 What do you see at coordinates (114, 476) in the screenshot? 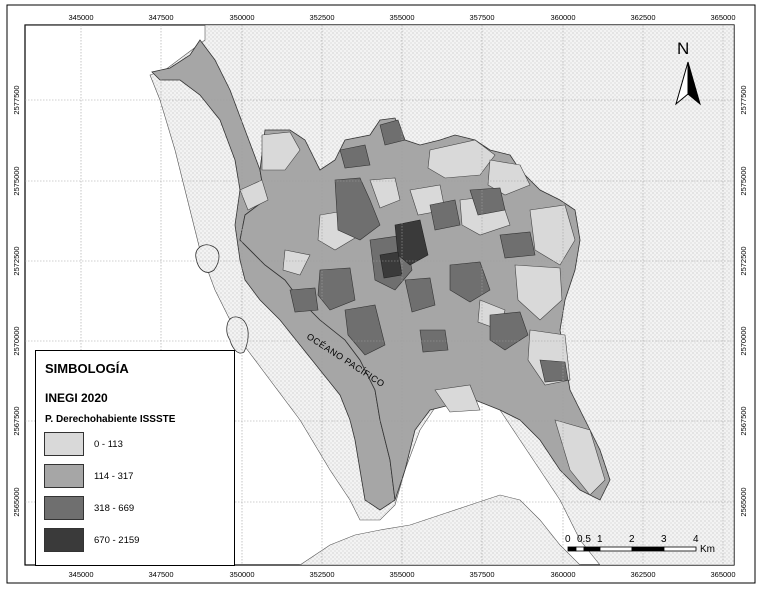
I see `legend-label: 114 - 317` at bounding box center [114, 476].